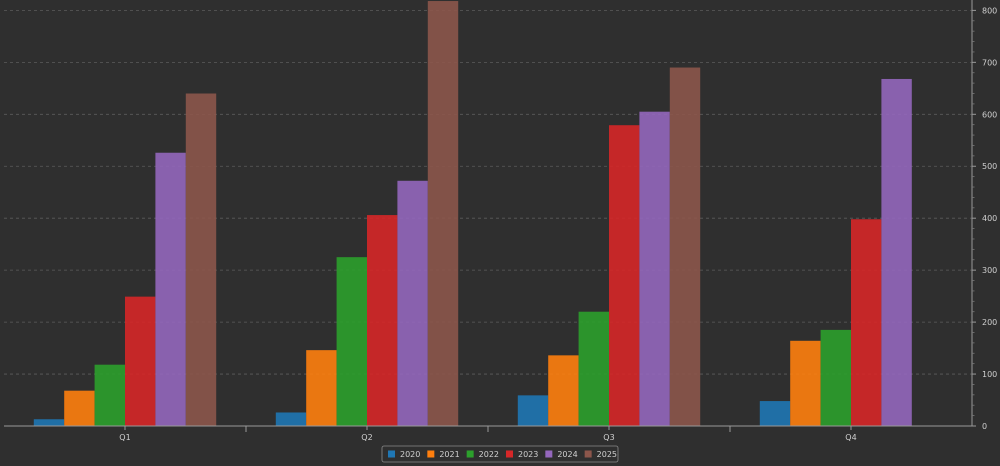  I want to click on bar-2024-Q4, so click(896, 252).